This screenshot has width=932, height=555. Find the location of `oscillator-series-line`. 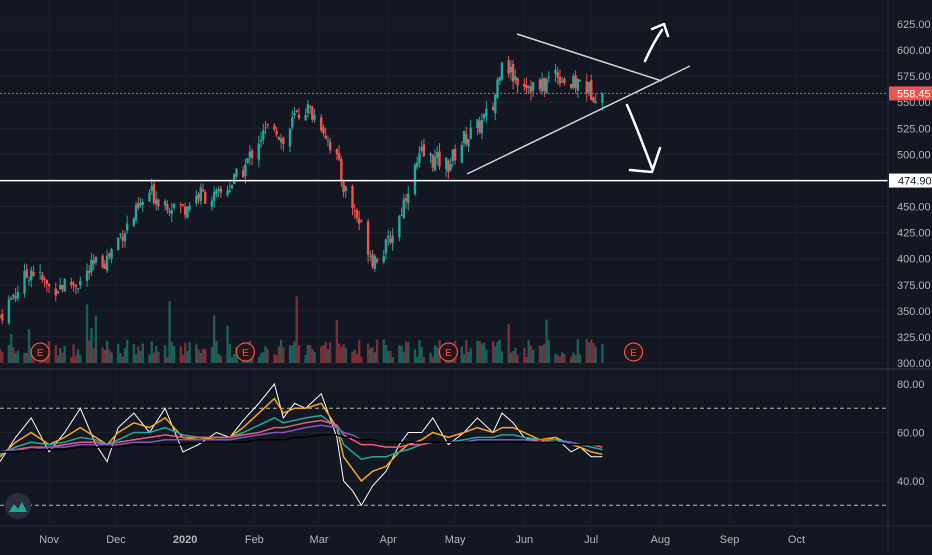

oscillator-series-line is located at coordinates (301, 440).